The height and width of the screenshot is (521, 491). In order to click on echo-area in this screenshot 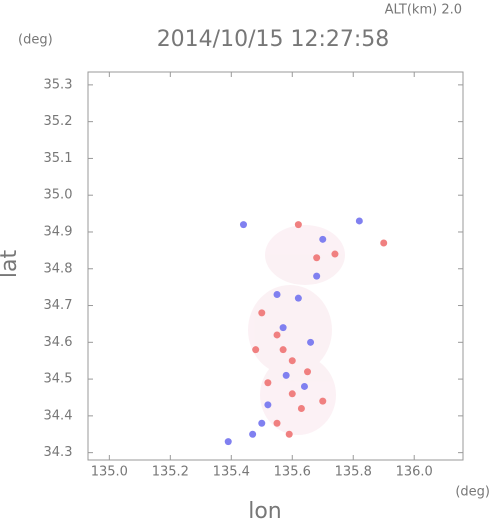, I will do `click(296, 330)`.